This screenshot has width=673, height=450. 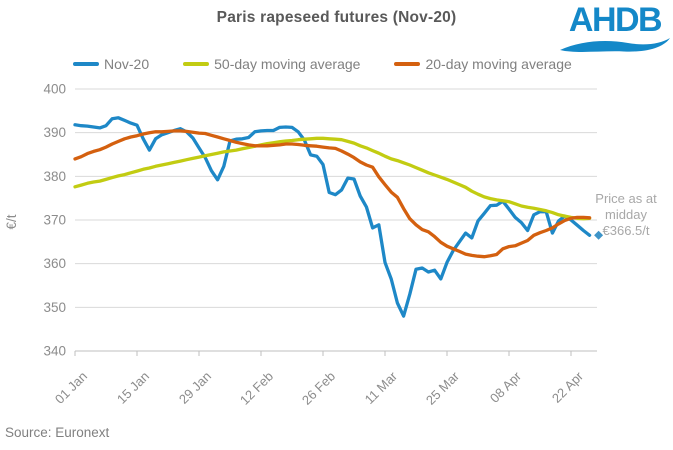 I want to click on legend-item-nov-20: Nov-20, so click(x=111, y=64).